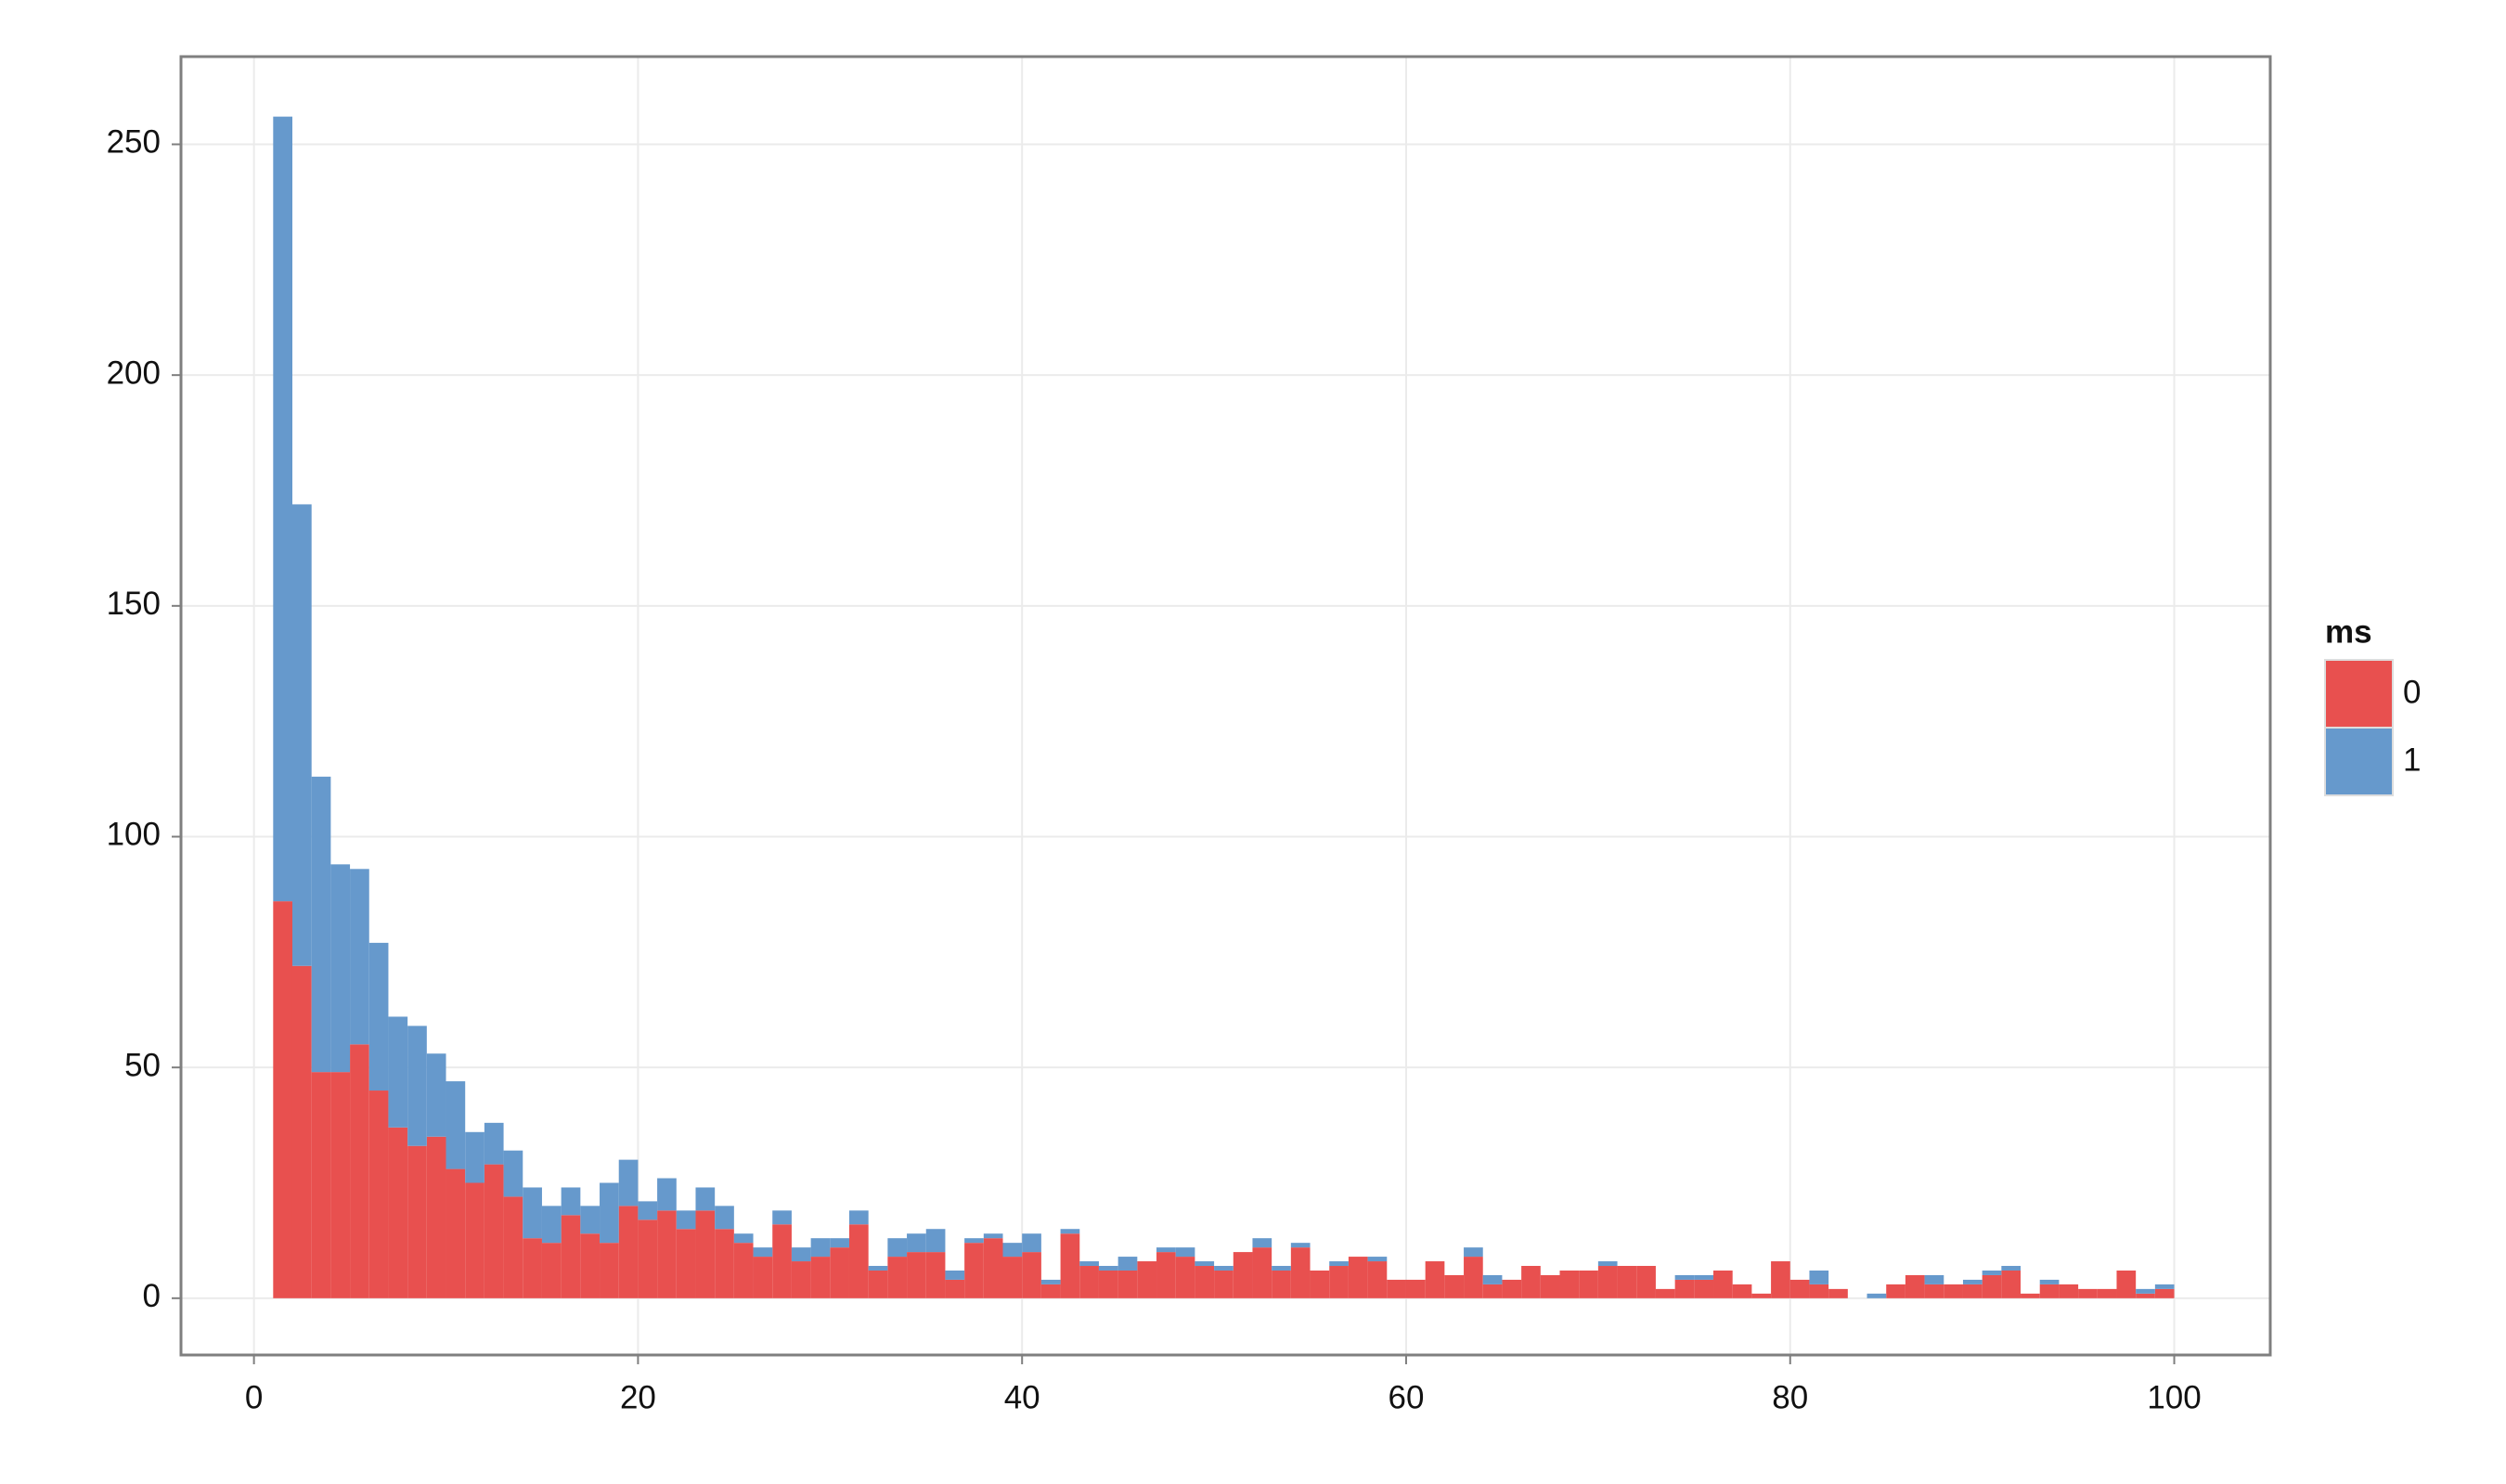 The width and height of the screenshot is (2506, 1484). I want to click on x-tick-label: 0, so click(254, 1397).